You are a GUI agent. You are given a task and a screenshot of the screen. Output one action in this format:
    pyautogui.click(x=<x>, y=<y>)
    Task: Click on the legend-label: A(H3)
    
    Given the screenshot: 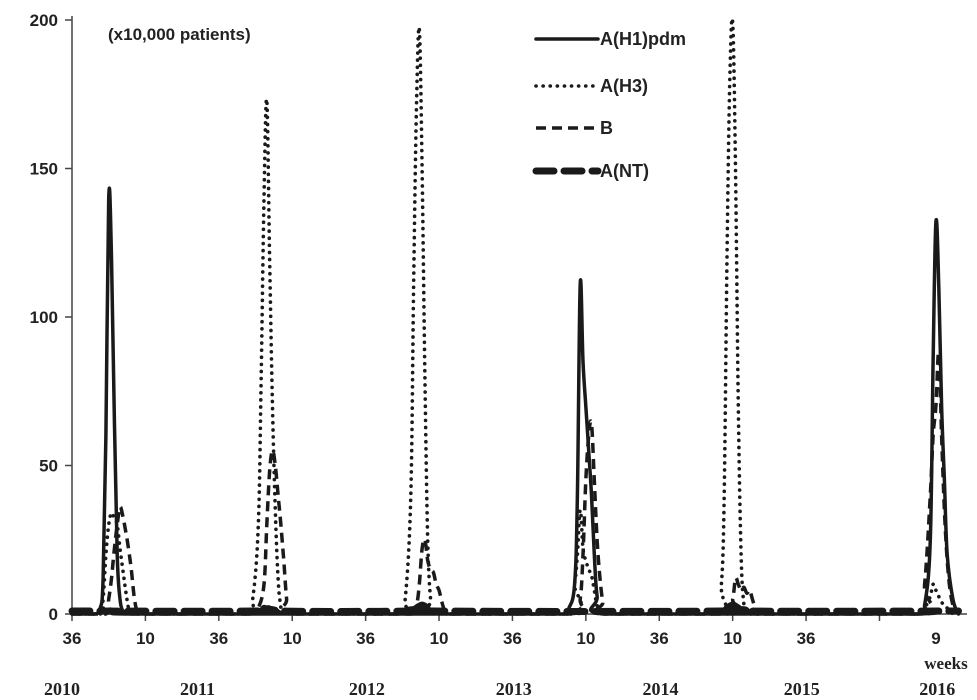 What is the action you would take?
    pyautogui.click(x=624, y=86)
    